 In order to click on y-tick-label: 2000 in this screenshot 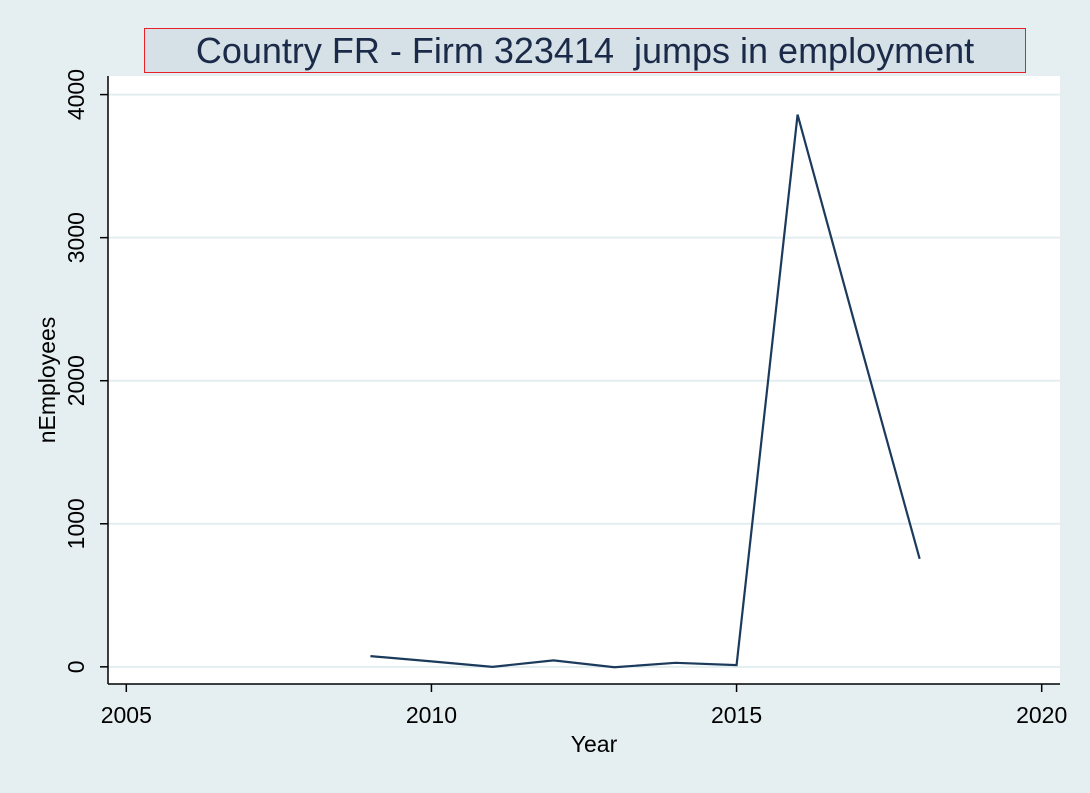, I will do `click(76, 380)`.